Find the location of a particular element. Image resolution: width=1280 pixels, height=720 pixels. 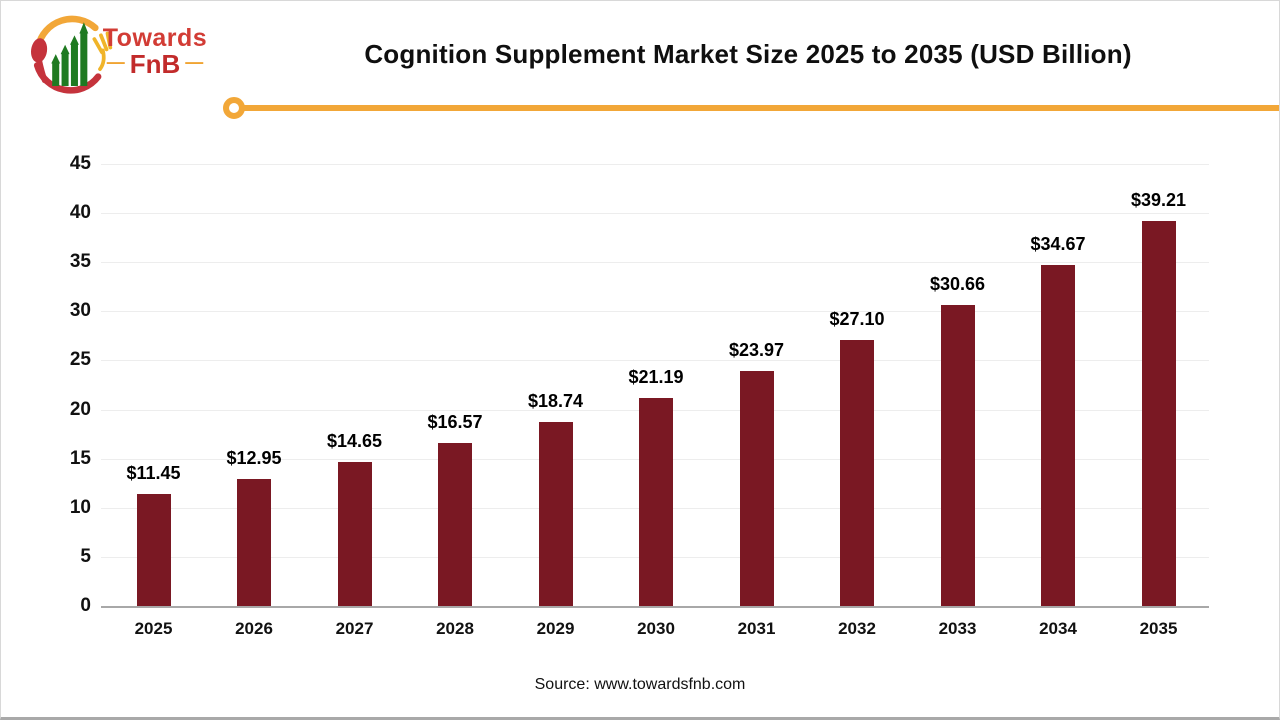

towardsfnb-wordmark: Towards — FnB — is located at coordinates (155, 52).